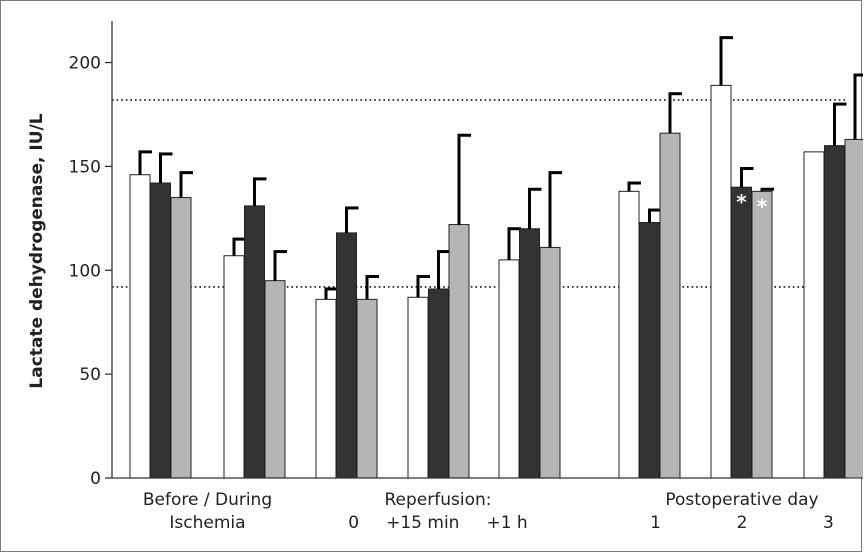 The image size is (864, 557). Describe the element at coordinates (37, 250) in the screenshot. I see `y-axis-label: Lactate dehydrogenase, IU/L` at that location.